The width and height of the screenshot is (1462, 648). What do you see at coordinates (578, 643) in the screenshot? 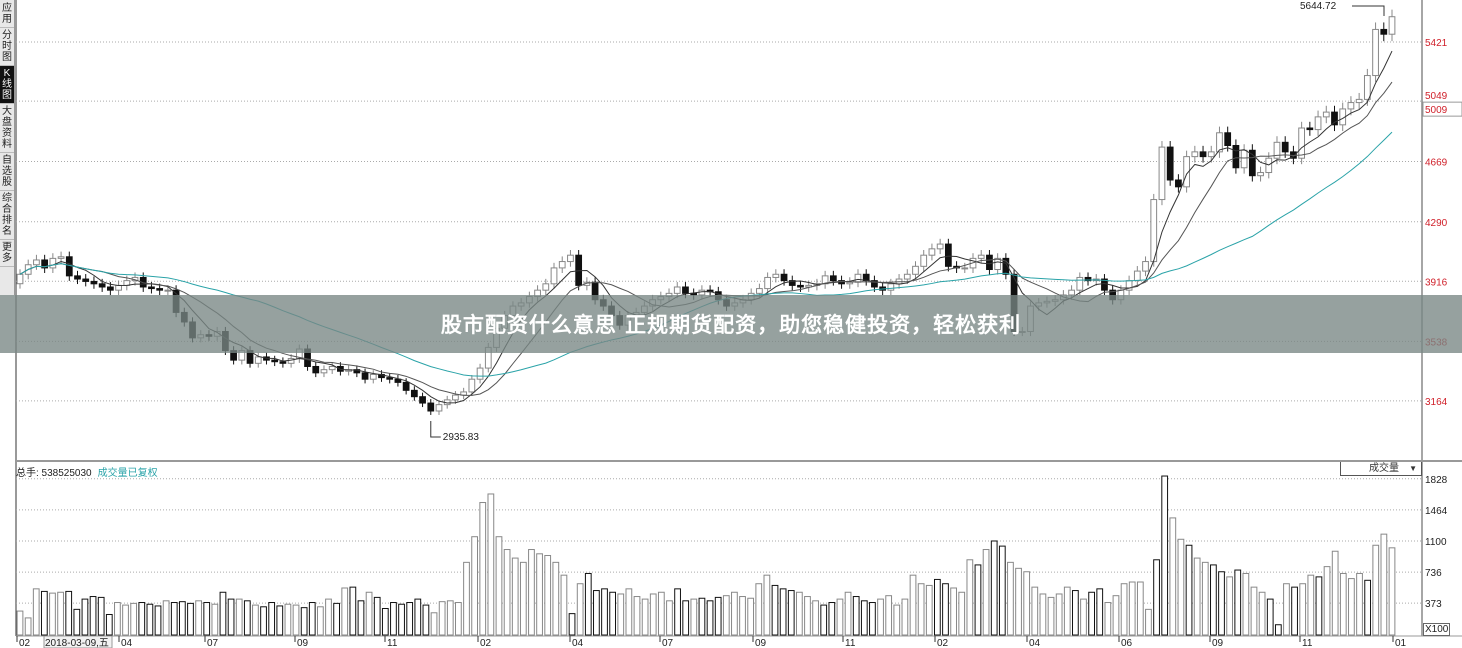
I see `date-tick-label: 04` at bounding box center [578, 643].